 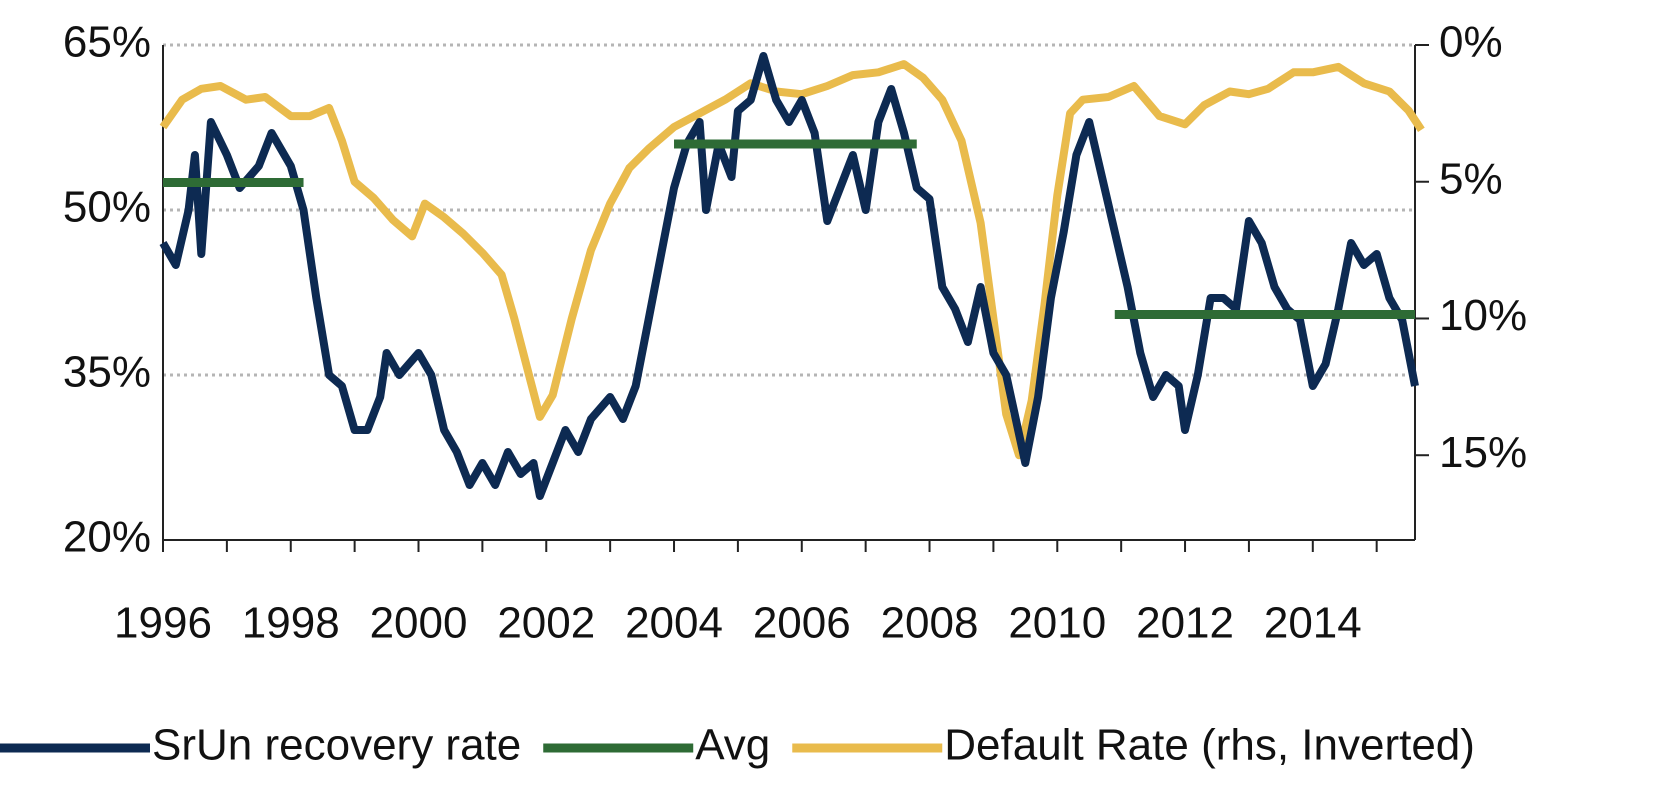 I want to click on x-tick-label: 2002, so click(x=546, y=623).